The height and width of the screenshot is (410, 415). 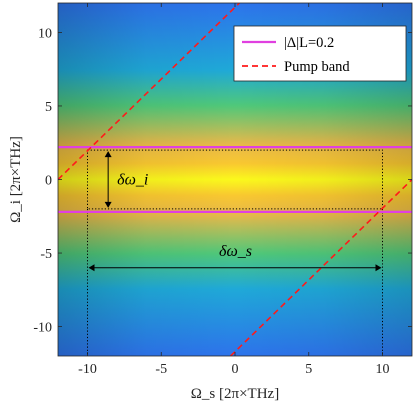 I want to click on y-axis-title: Ω_i [2π×THz], so click(x=16, y=179).